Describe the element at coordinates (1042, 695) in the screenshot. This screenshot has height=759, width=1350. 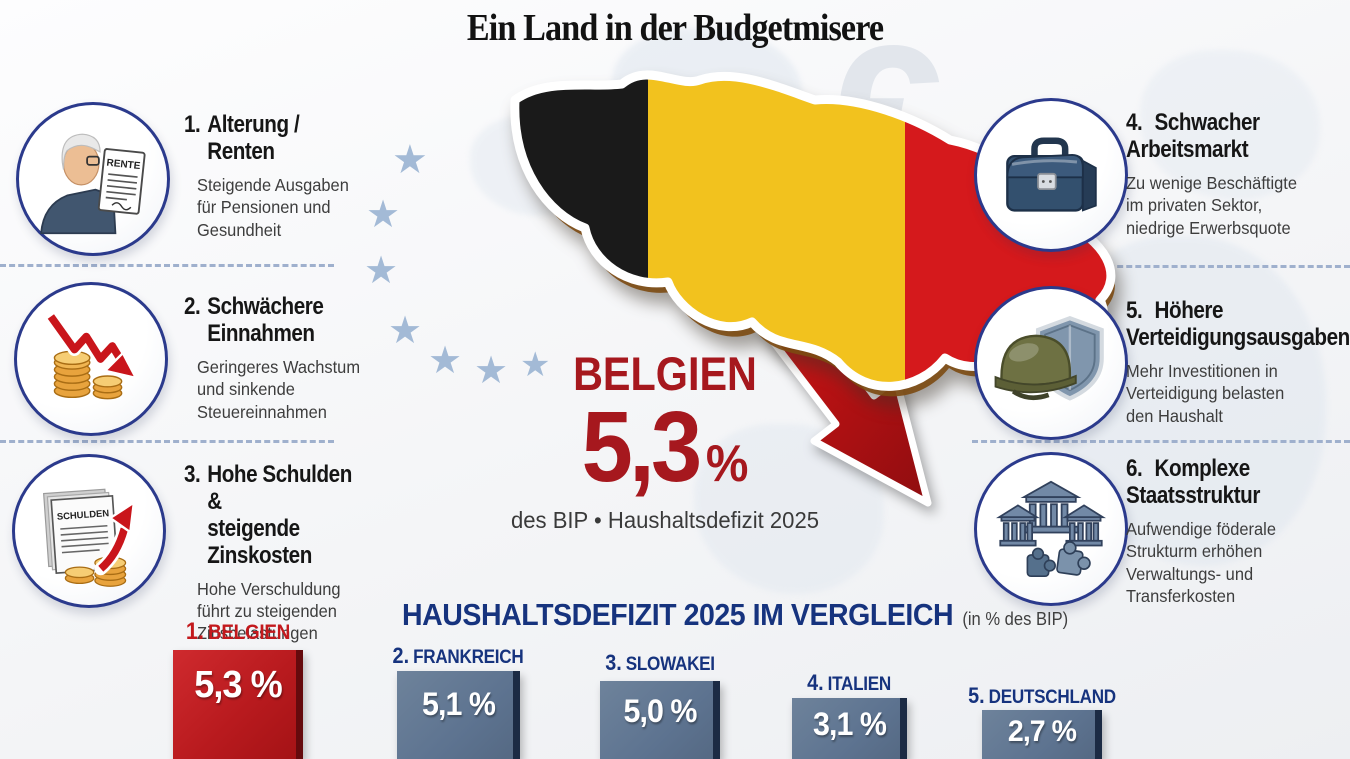
I see `bar-label-deutschland: 5. DEUTSCHLAND` at that location.